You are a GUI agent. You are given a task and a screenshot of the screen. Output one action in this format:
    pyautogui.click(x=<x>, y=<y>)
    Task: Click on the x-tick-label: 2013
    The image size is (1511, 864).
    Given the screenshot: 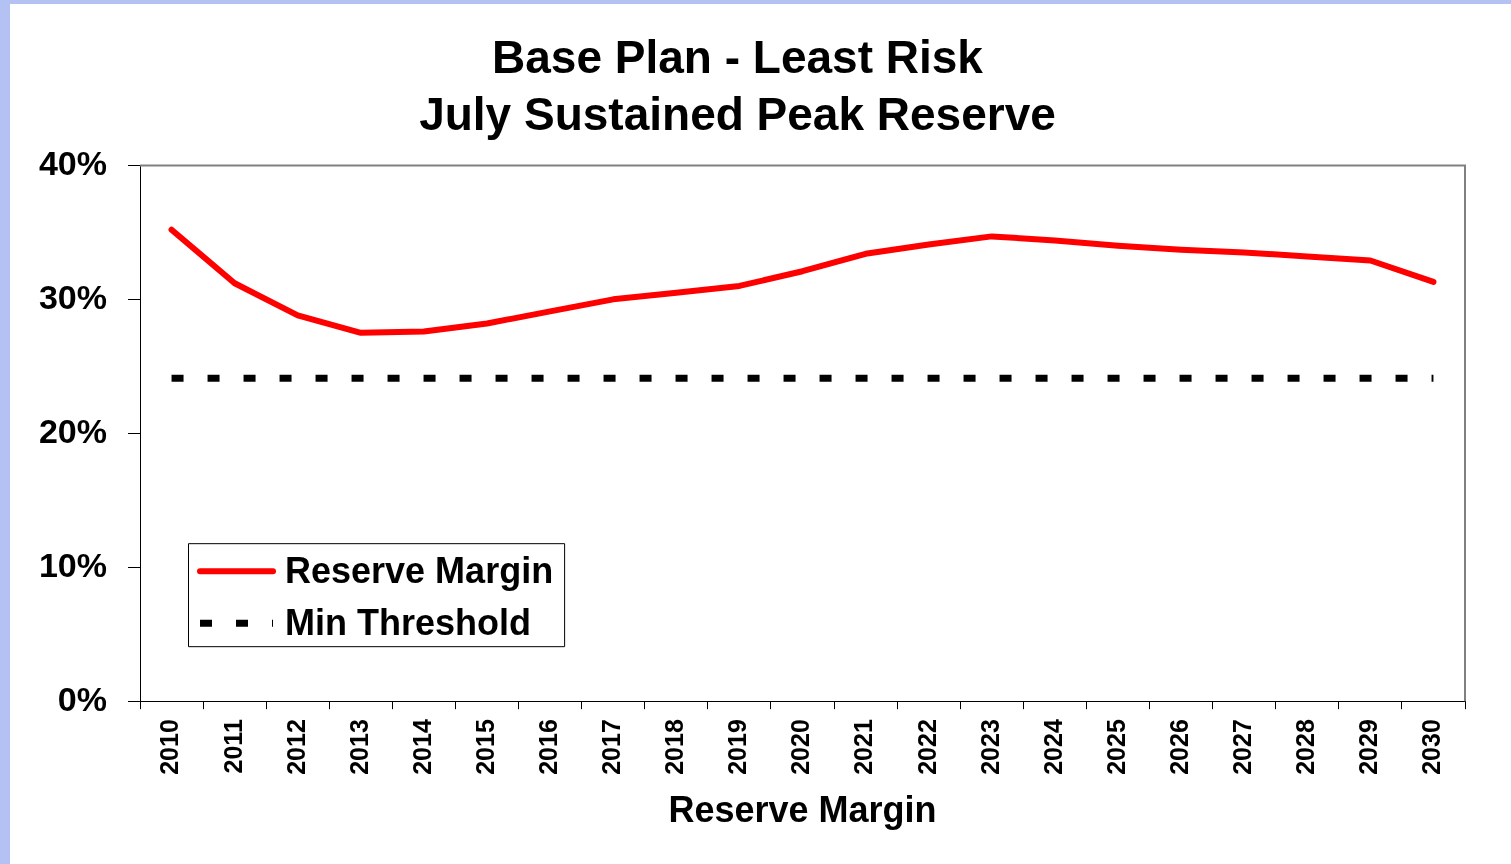 What is the action you would take?
    pyautogui.click(x=358, y=747)
    